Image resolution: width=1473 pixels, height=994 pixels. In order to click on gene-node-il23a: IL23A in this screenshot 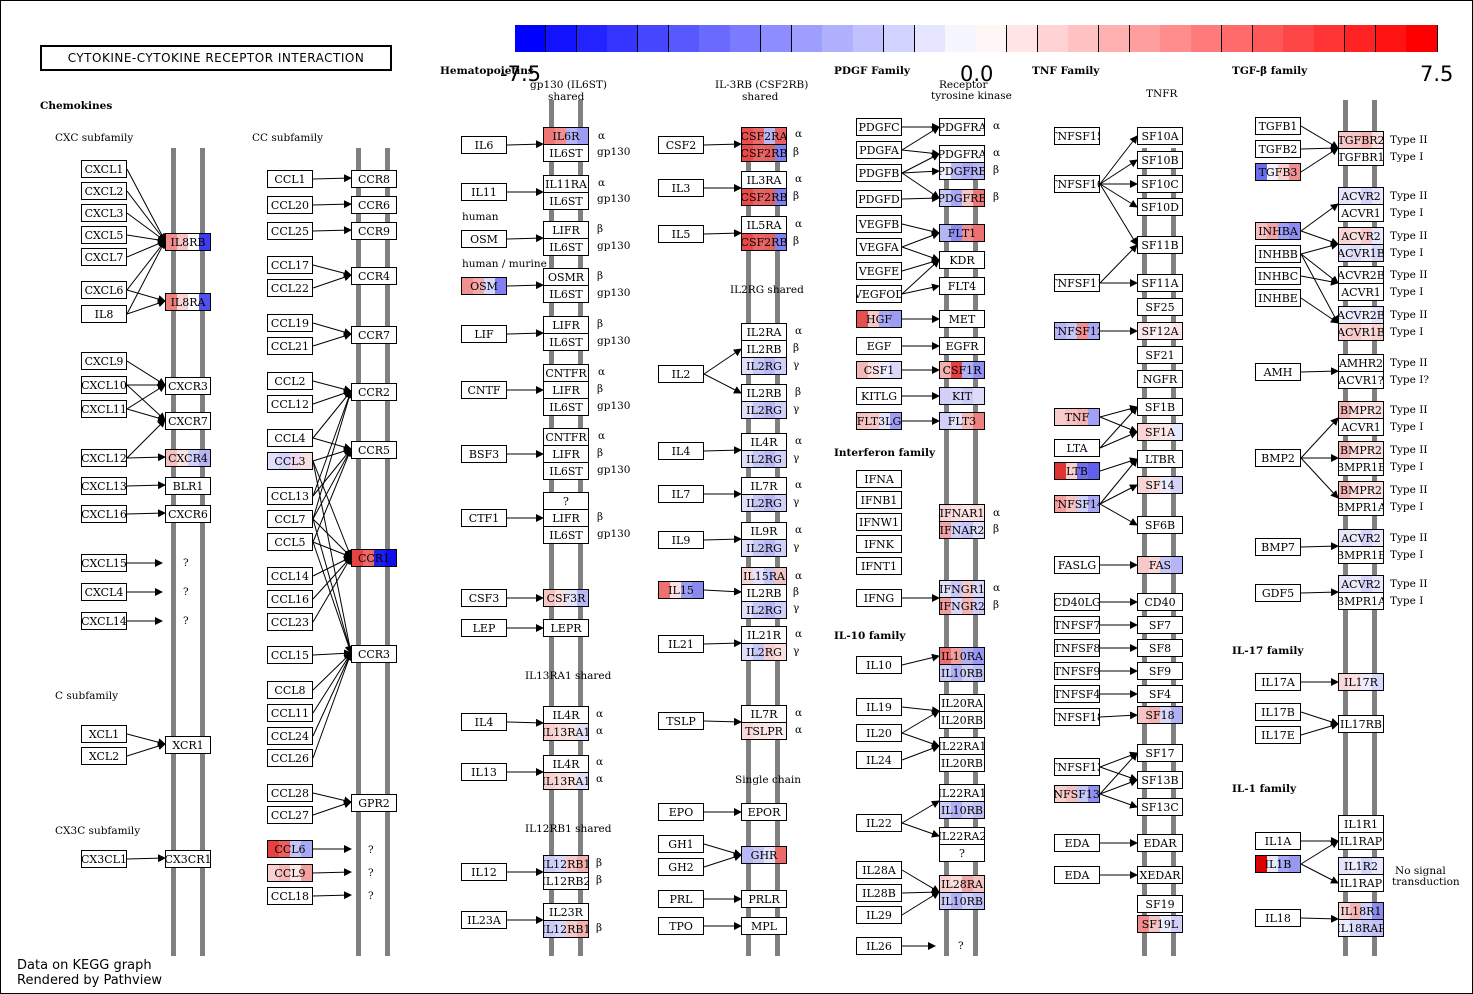, I will do `click(484, 920)`.